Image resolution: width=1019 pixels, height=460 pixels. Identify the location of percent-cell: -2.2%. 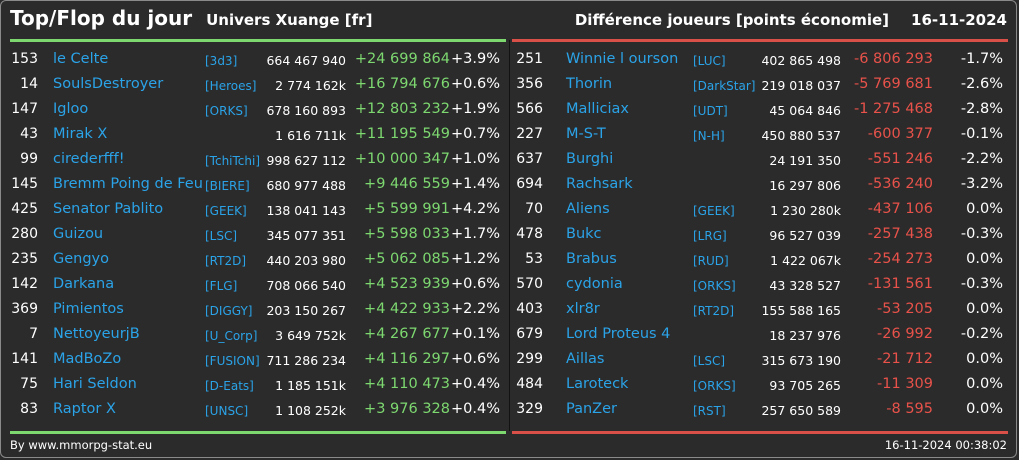
(981, 159).